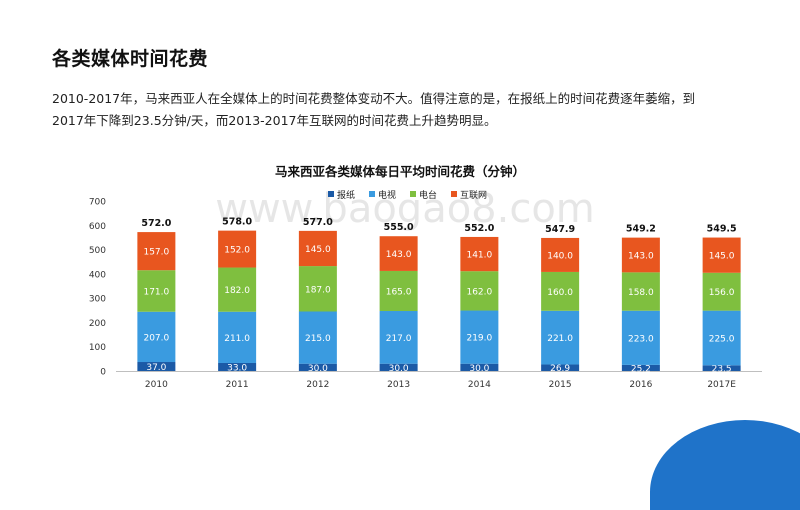  I want to click on data-label-2-2: 187.0, so click(318, 290).